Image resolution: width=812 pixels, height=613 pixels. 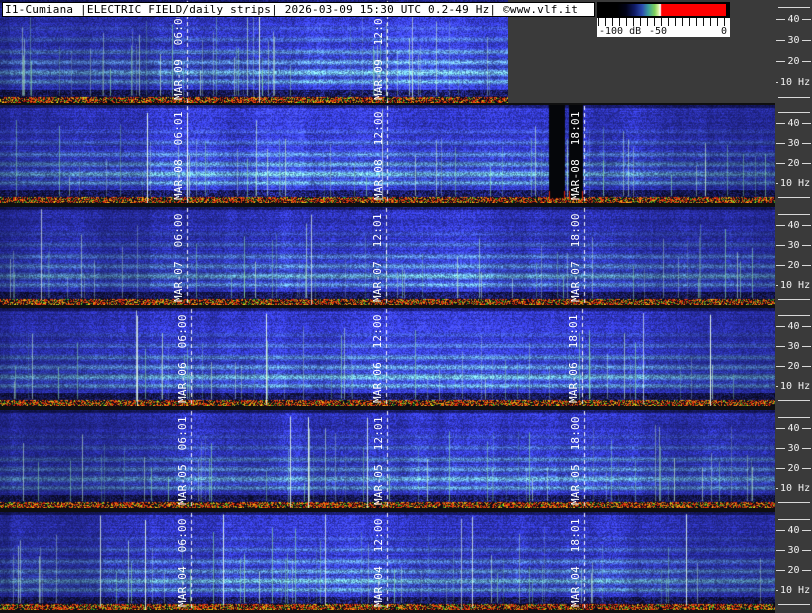 What do you see at coordinates (377, 358) in the screenshot?
I see `time-marker-label: MAR-06 12:00` at bounding box center [377, 358].